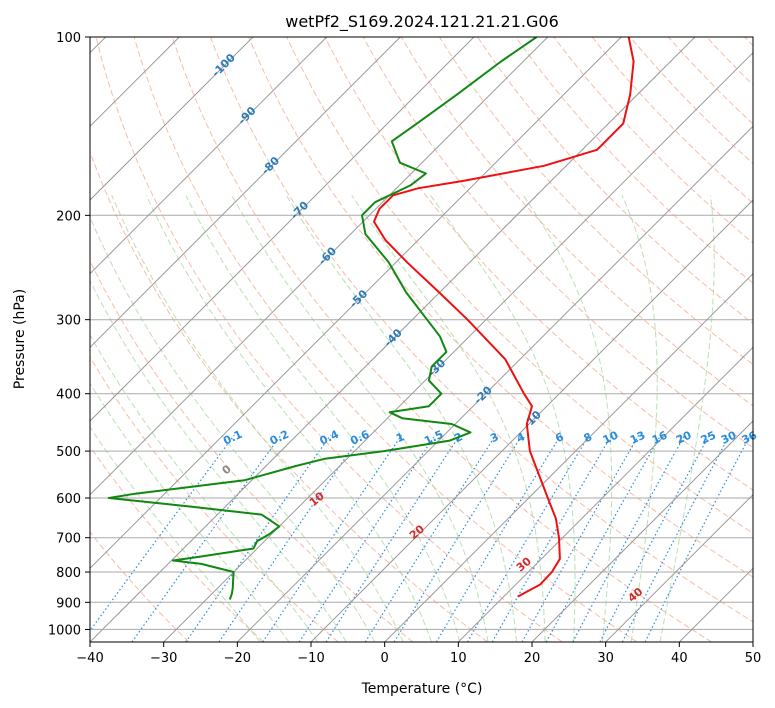  What do you see at coordinates (679, 658) in the screenshot?
I see `x-tick-label: 40` at bounding box center [679, 658].